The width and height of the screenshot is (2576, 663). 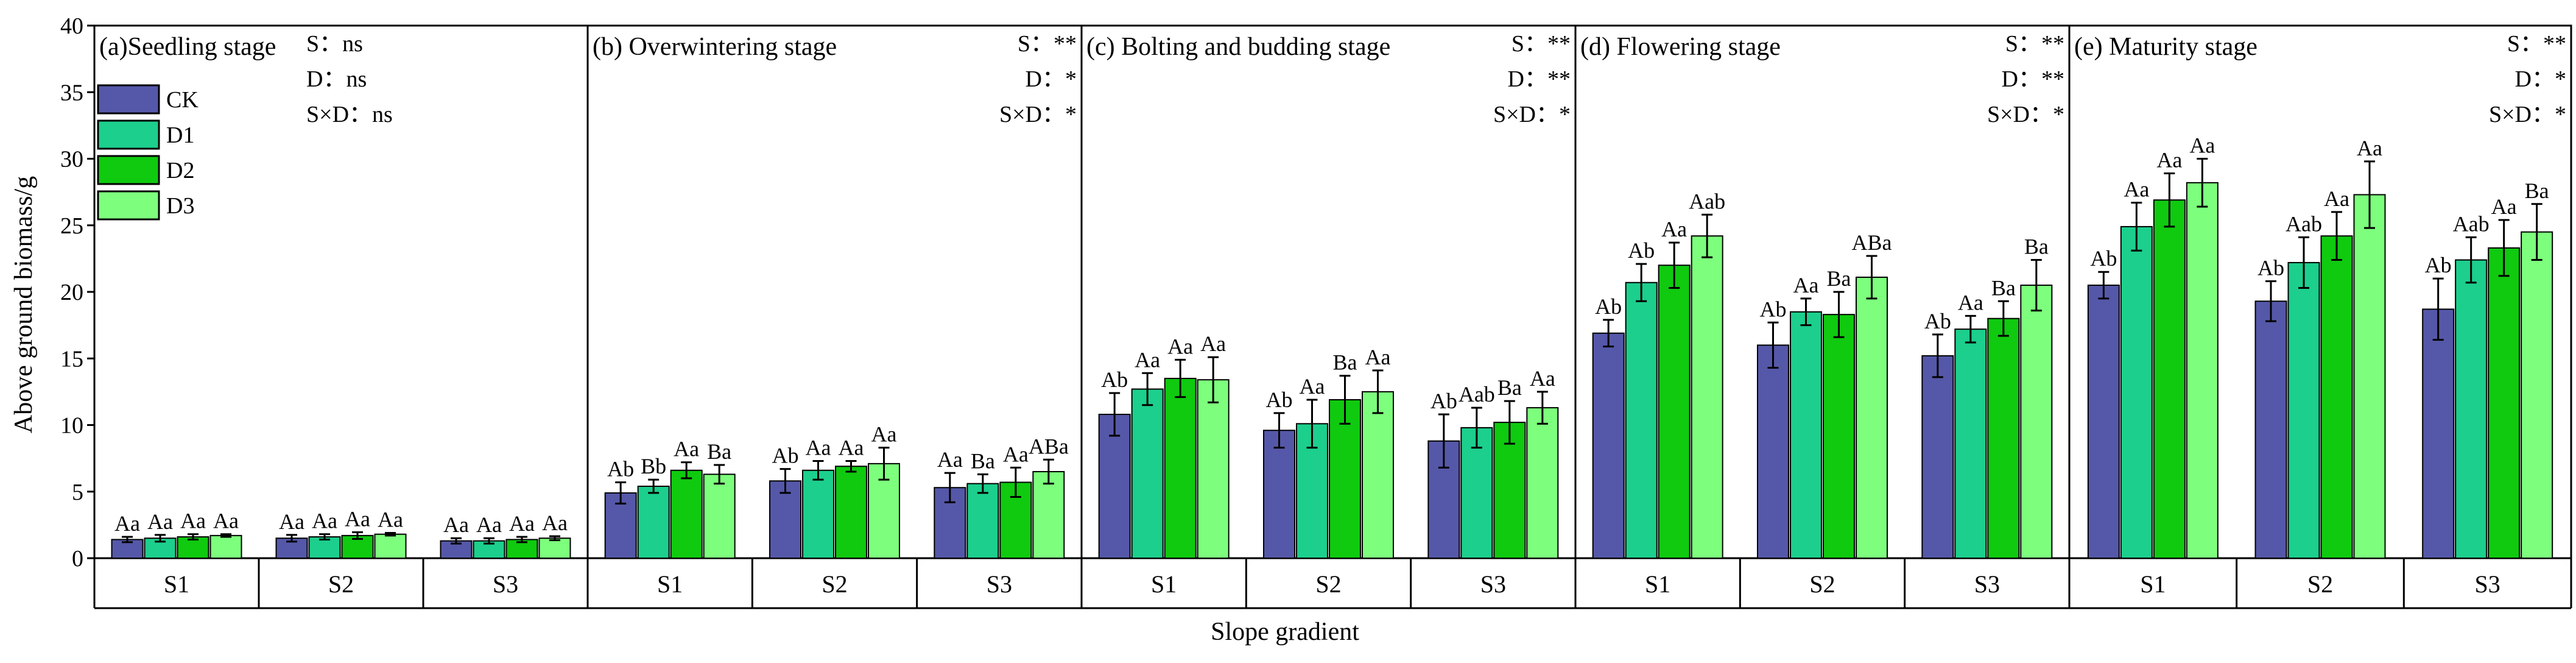 I want to click on y-tick-label: 25, so click(x=71, y=226).